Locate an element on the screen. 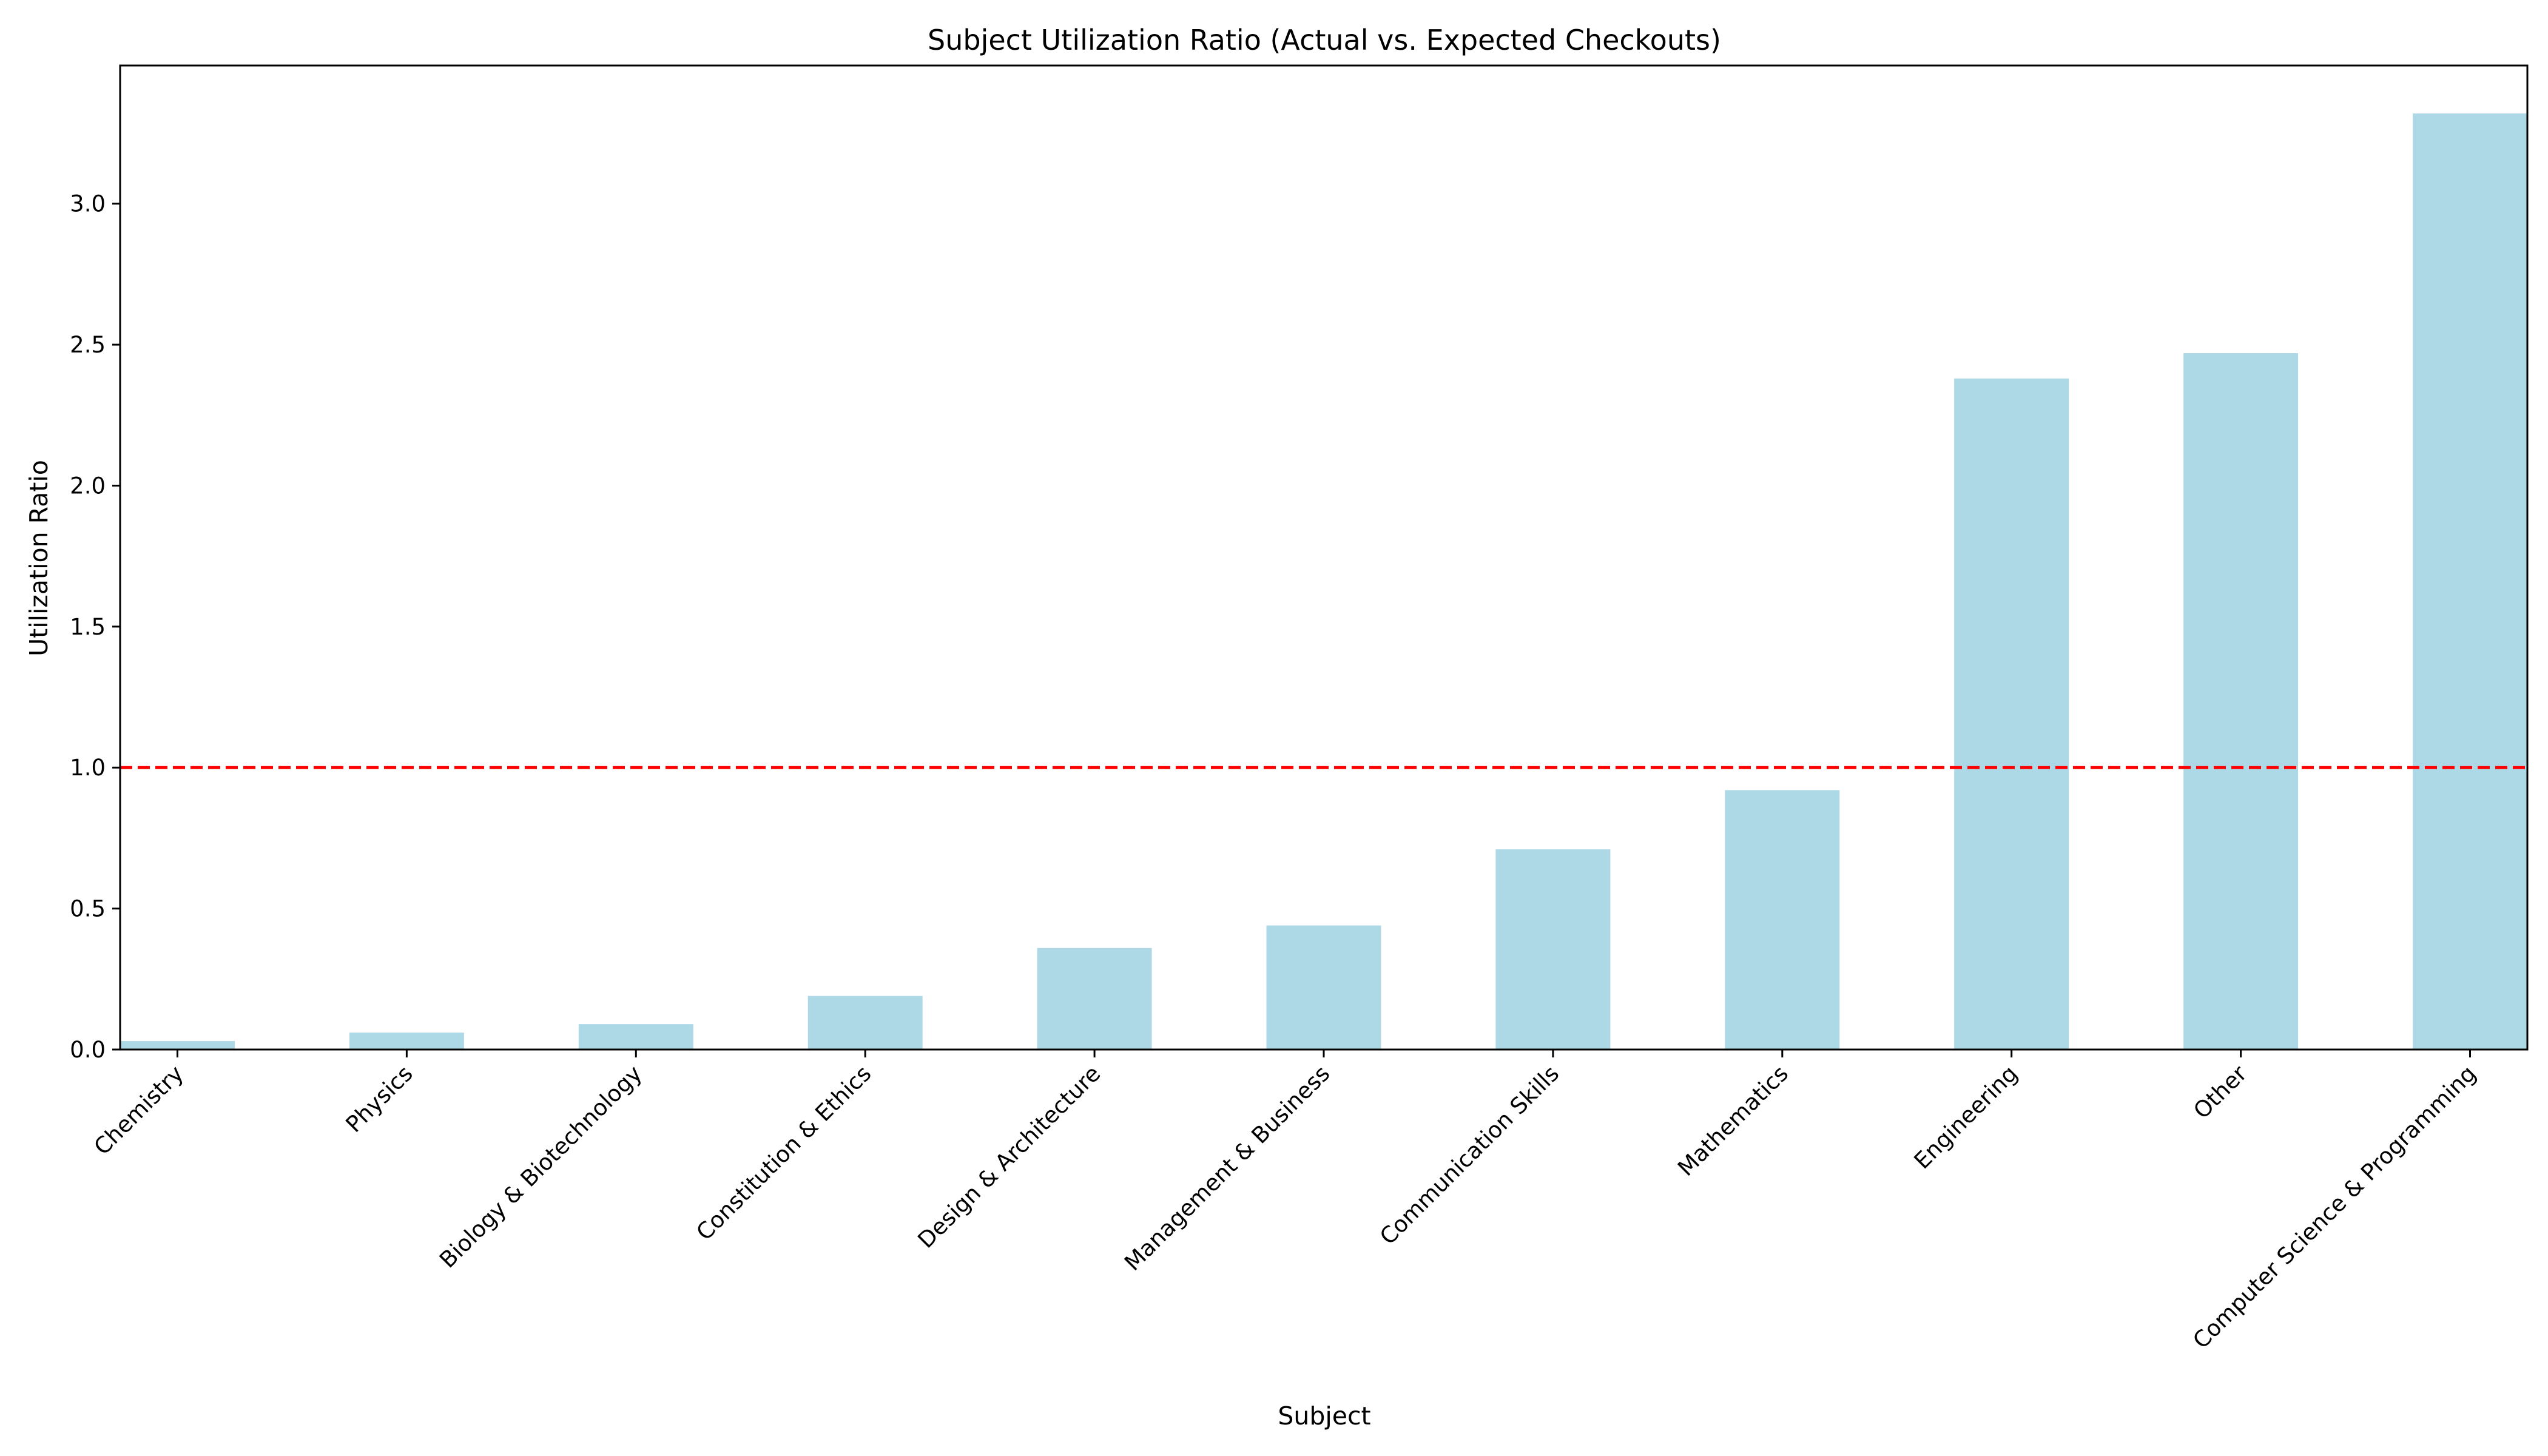 Image resolution: width=2548 pixels, height=1456 pixels. x-tick-label: Mathematics is located at coordinates (1733, 1120).